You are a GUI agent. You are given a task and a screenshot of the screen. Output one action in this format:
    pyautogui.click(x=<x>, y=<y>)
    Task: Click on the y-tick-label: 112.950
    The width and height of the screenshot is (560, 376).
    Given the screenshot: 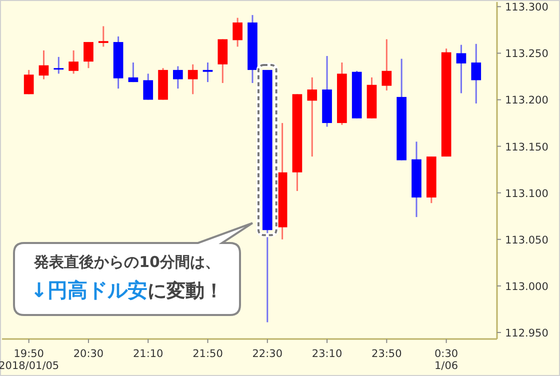 What is the action you would take?
    pyautogui.click(x=526, y=333)
    